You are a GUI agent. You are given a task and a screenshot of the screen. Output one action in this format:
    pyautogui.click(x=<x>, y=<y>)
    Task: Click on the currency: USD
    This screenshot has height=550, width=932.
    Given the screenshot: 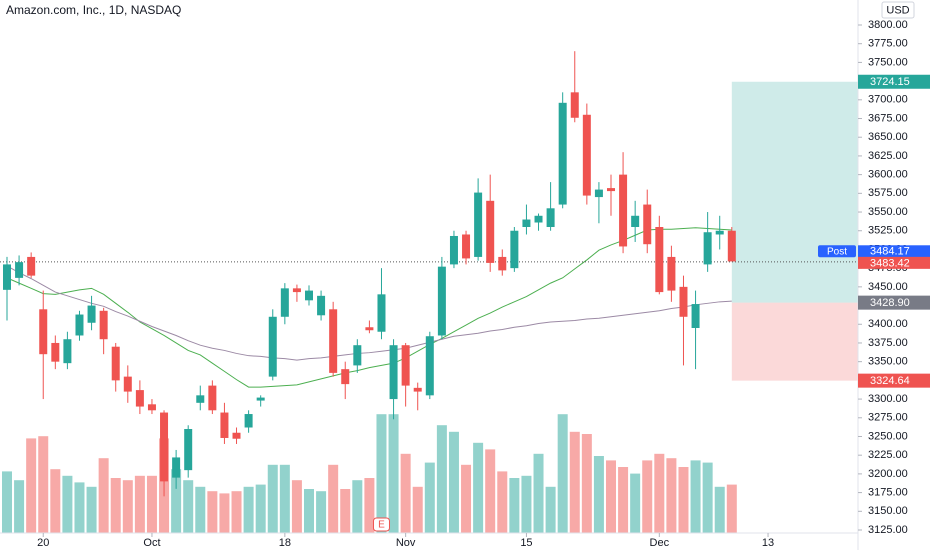 What is the action you would take?
    pyautogui.click(x=897, y=10)
    